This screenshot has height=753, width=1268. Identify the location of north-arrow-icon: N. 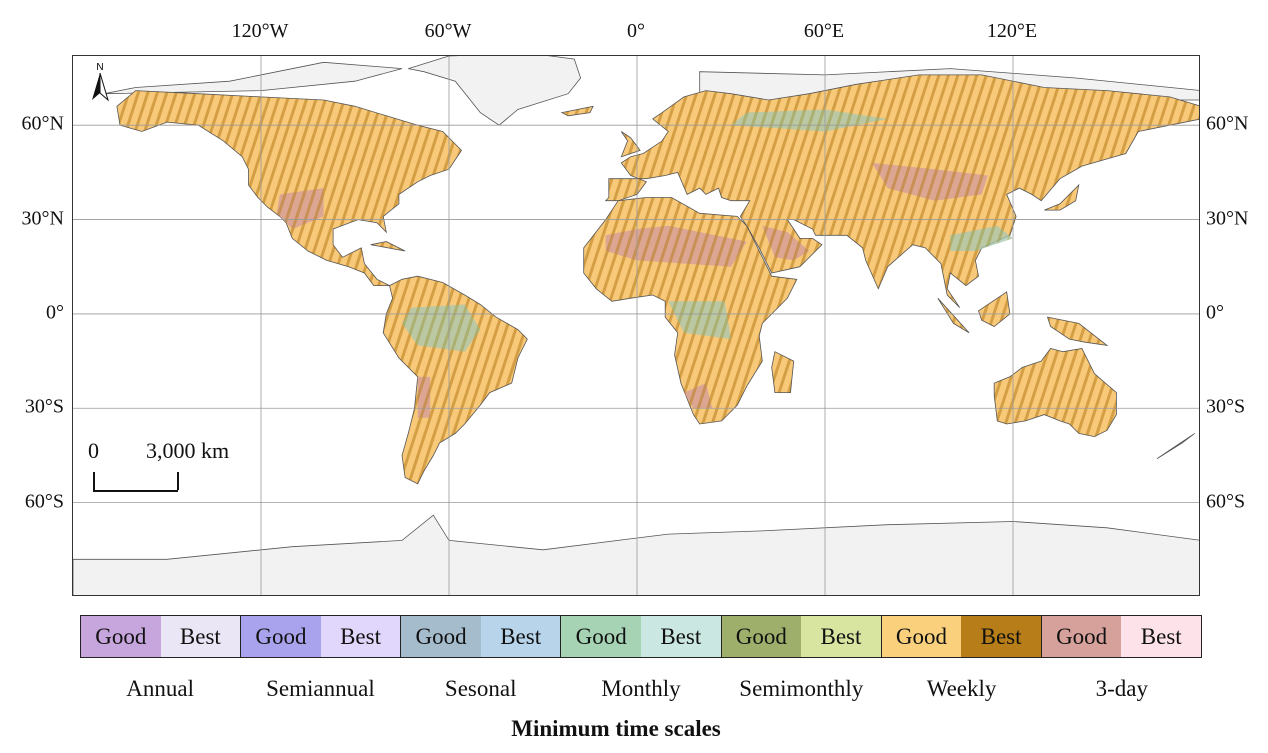
(100, 82).